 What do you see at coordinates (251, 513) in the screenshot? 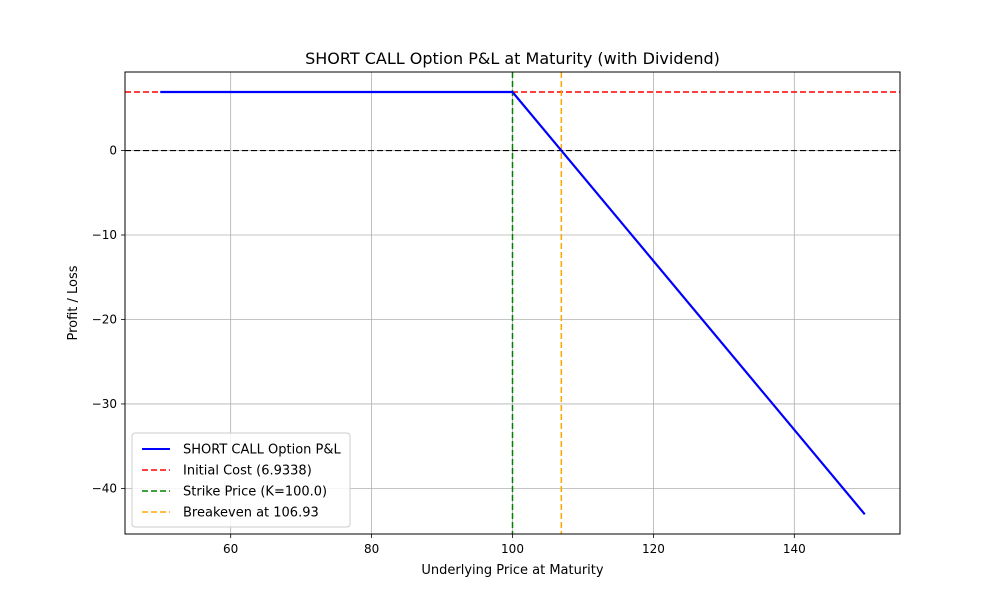
I see `legend-label: Breakeven at 106.93` at bounding box center [251, 513].